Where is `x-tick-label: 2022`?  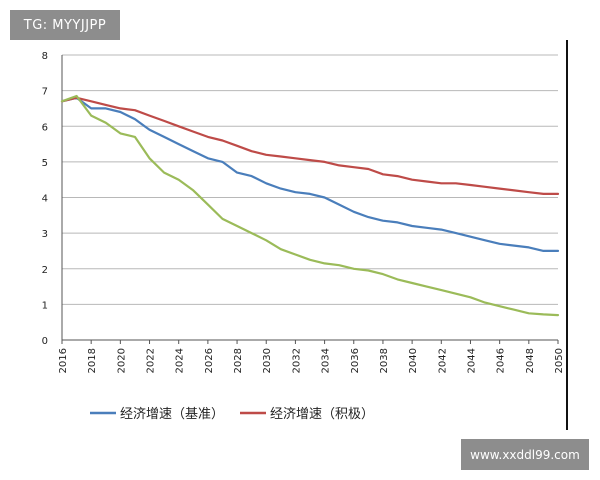
x-tick-label: 2022 is located at coordinates (151, 360).